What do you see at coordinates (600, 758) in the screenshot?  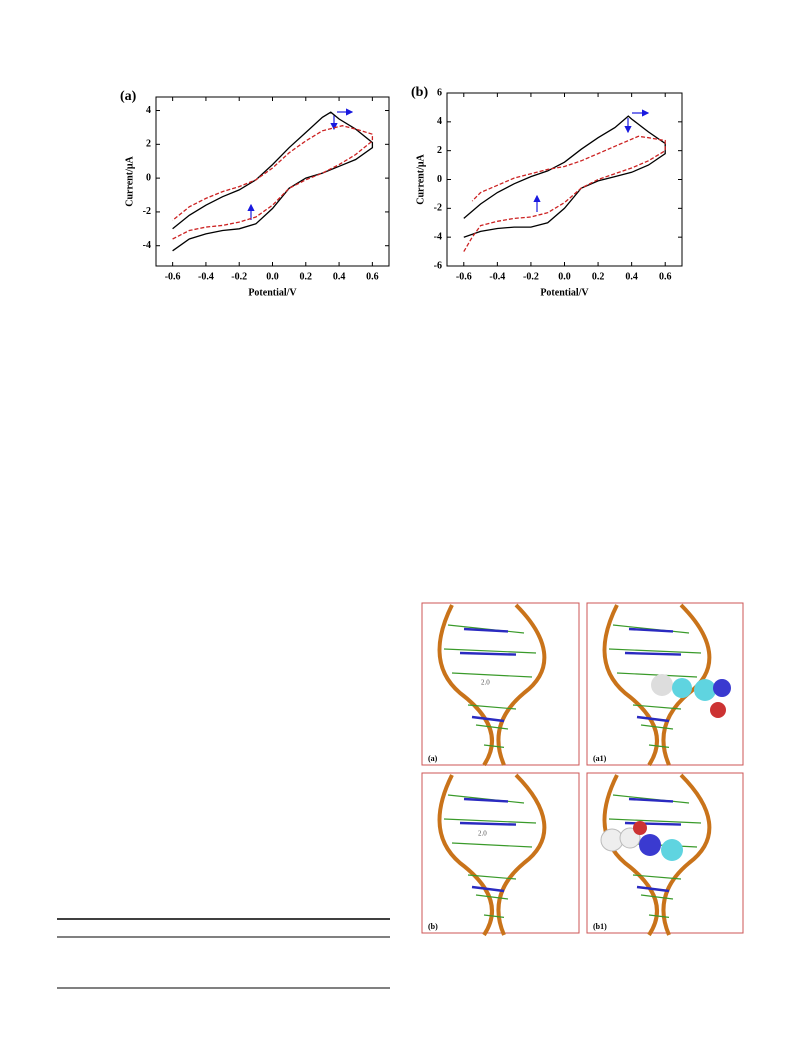 I see `panel-label: (a1)` at bounding box center [600, 758].